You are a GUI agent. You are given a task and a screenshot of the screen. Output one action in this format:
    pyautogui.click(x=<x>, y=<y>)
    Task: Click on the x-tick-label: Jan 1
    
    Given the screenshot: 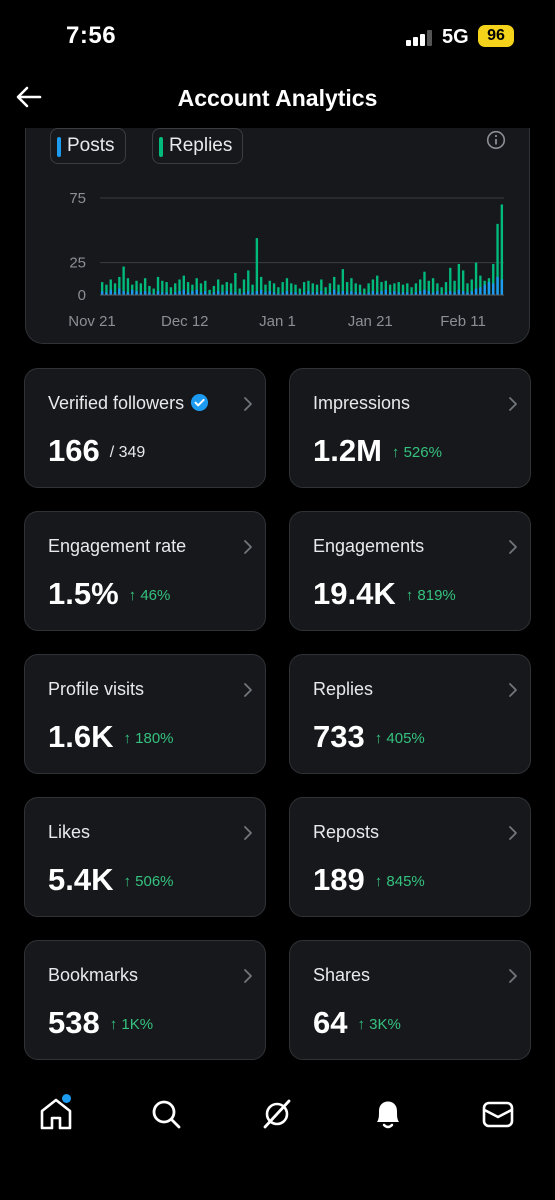 What is the action you would take?
    pyautogui.click(x=277, y=321)
    